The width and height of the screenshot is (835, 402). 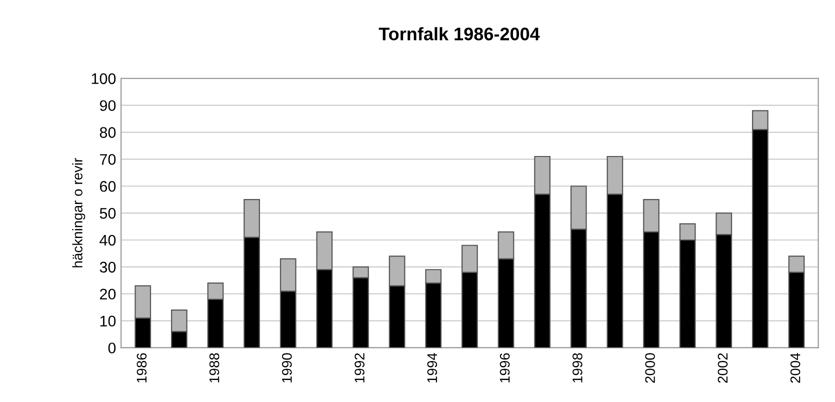 What do you see at coordinates (432, 367) in the screenshot?
I see `x-tick-label: 1994` at bounding box center [432, 367].